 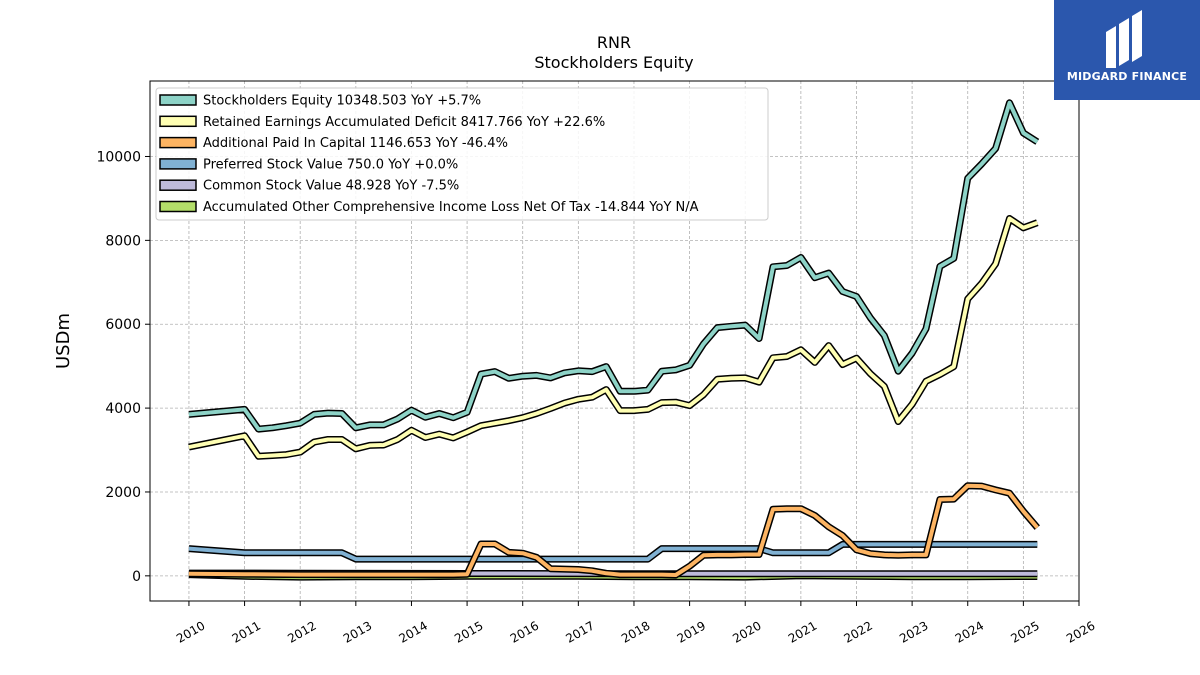 I want to click on y-axis: 0 2000 4000 6000 8000 10000, so click(x=123, y=367).